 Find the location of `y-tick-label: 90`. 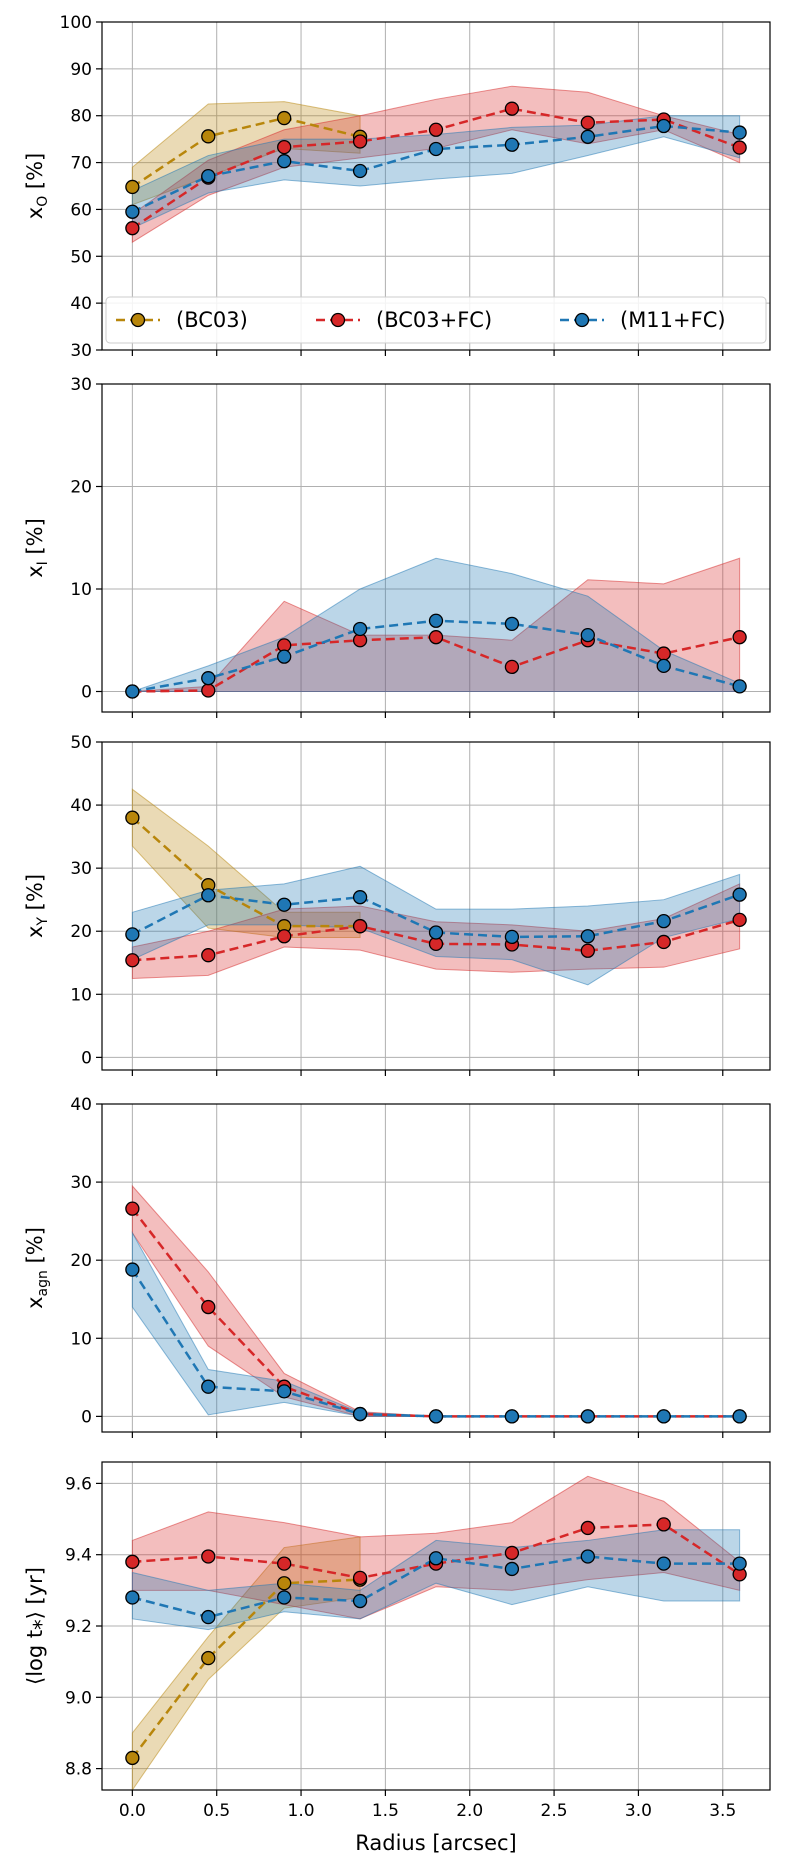

y-tick-label: 90 is located at coordinates (81, 70).